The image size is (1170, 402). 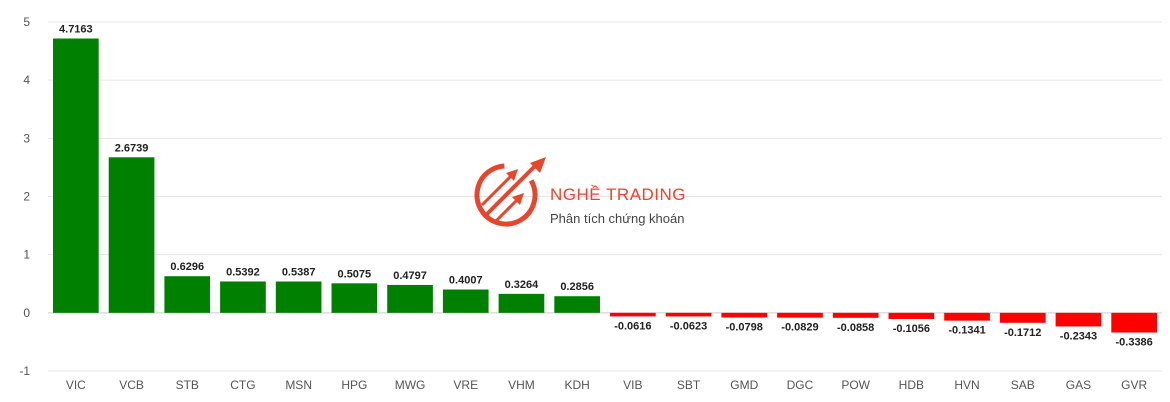 I want to click on data-label: -0.0858, so click(x=855, y=328).